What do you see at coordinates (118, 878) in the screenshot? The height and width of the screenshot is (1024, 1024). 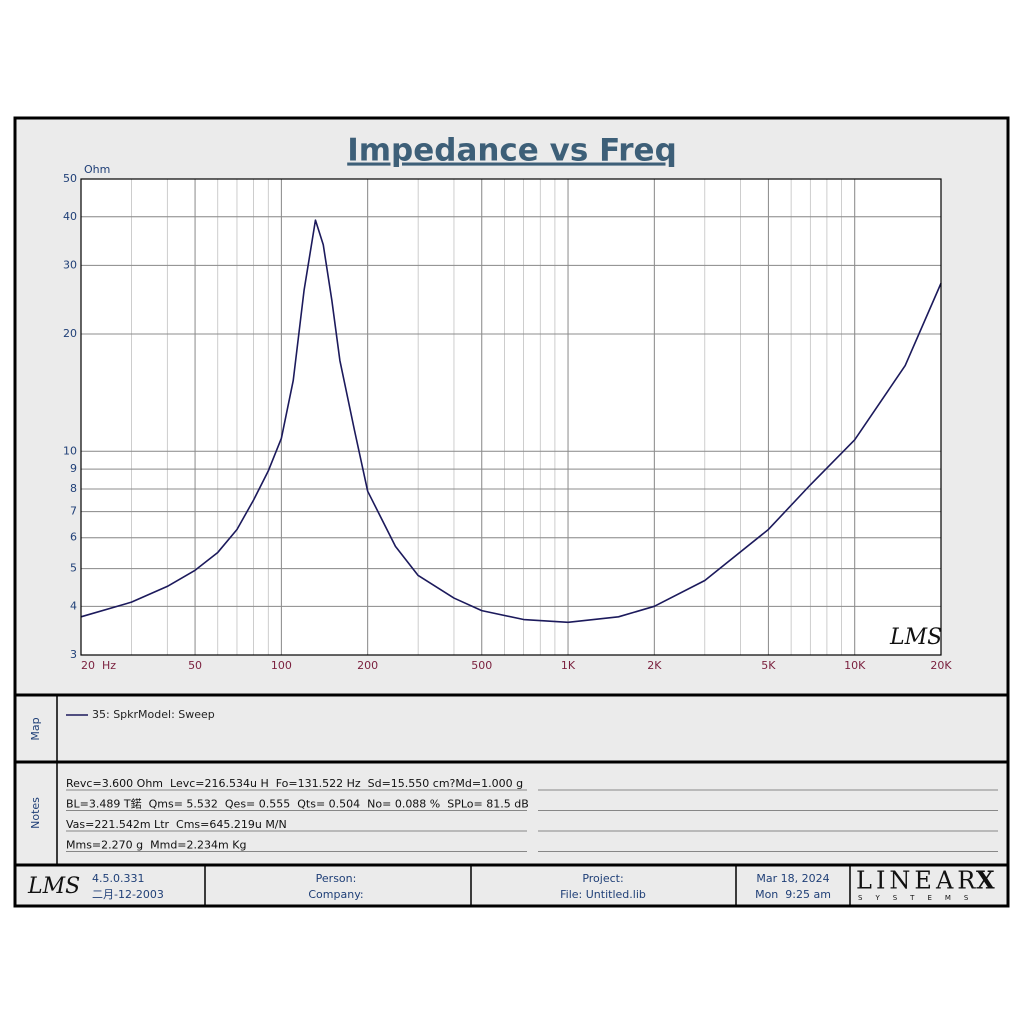 I see `version: 4.5.0.331` at bounding box center [118, 878].